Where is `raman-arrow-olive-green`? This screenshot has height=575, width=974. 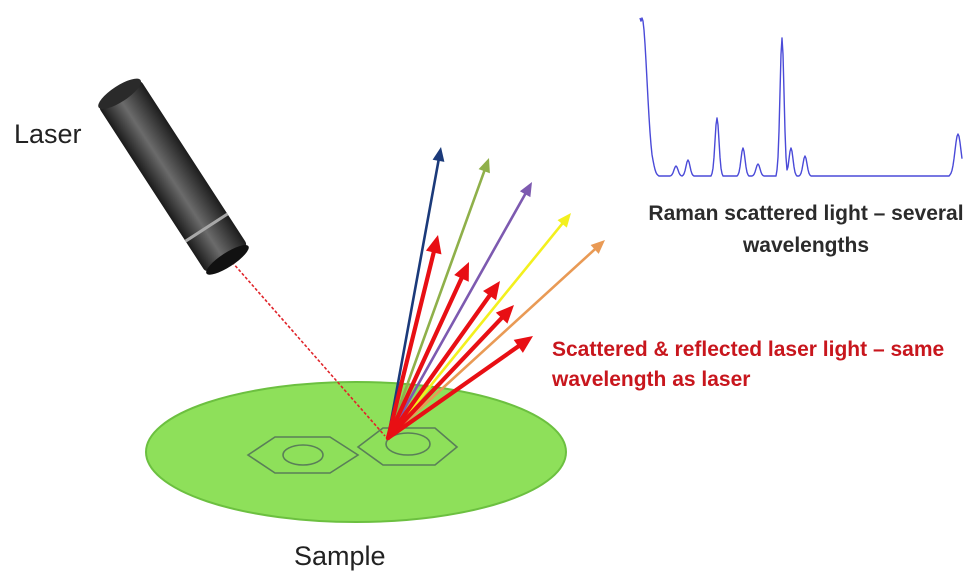
raman-arrow-olive-green is located at coordinates (438, 299).